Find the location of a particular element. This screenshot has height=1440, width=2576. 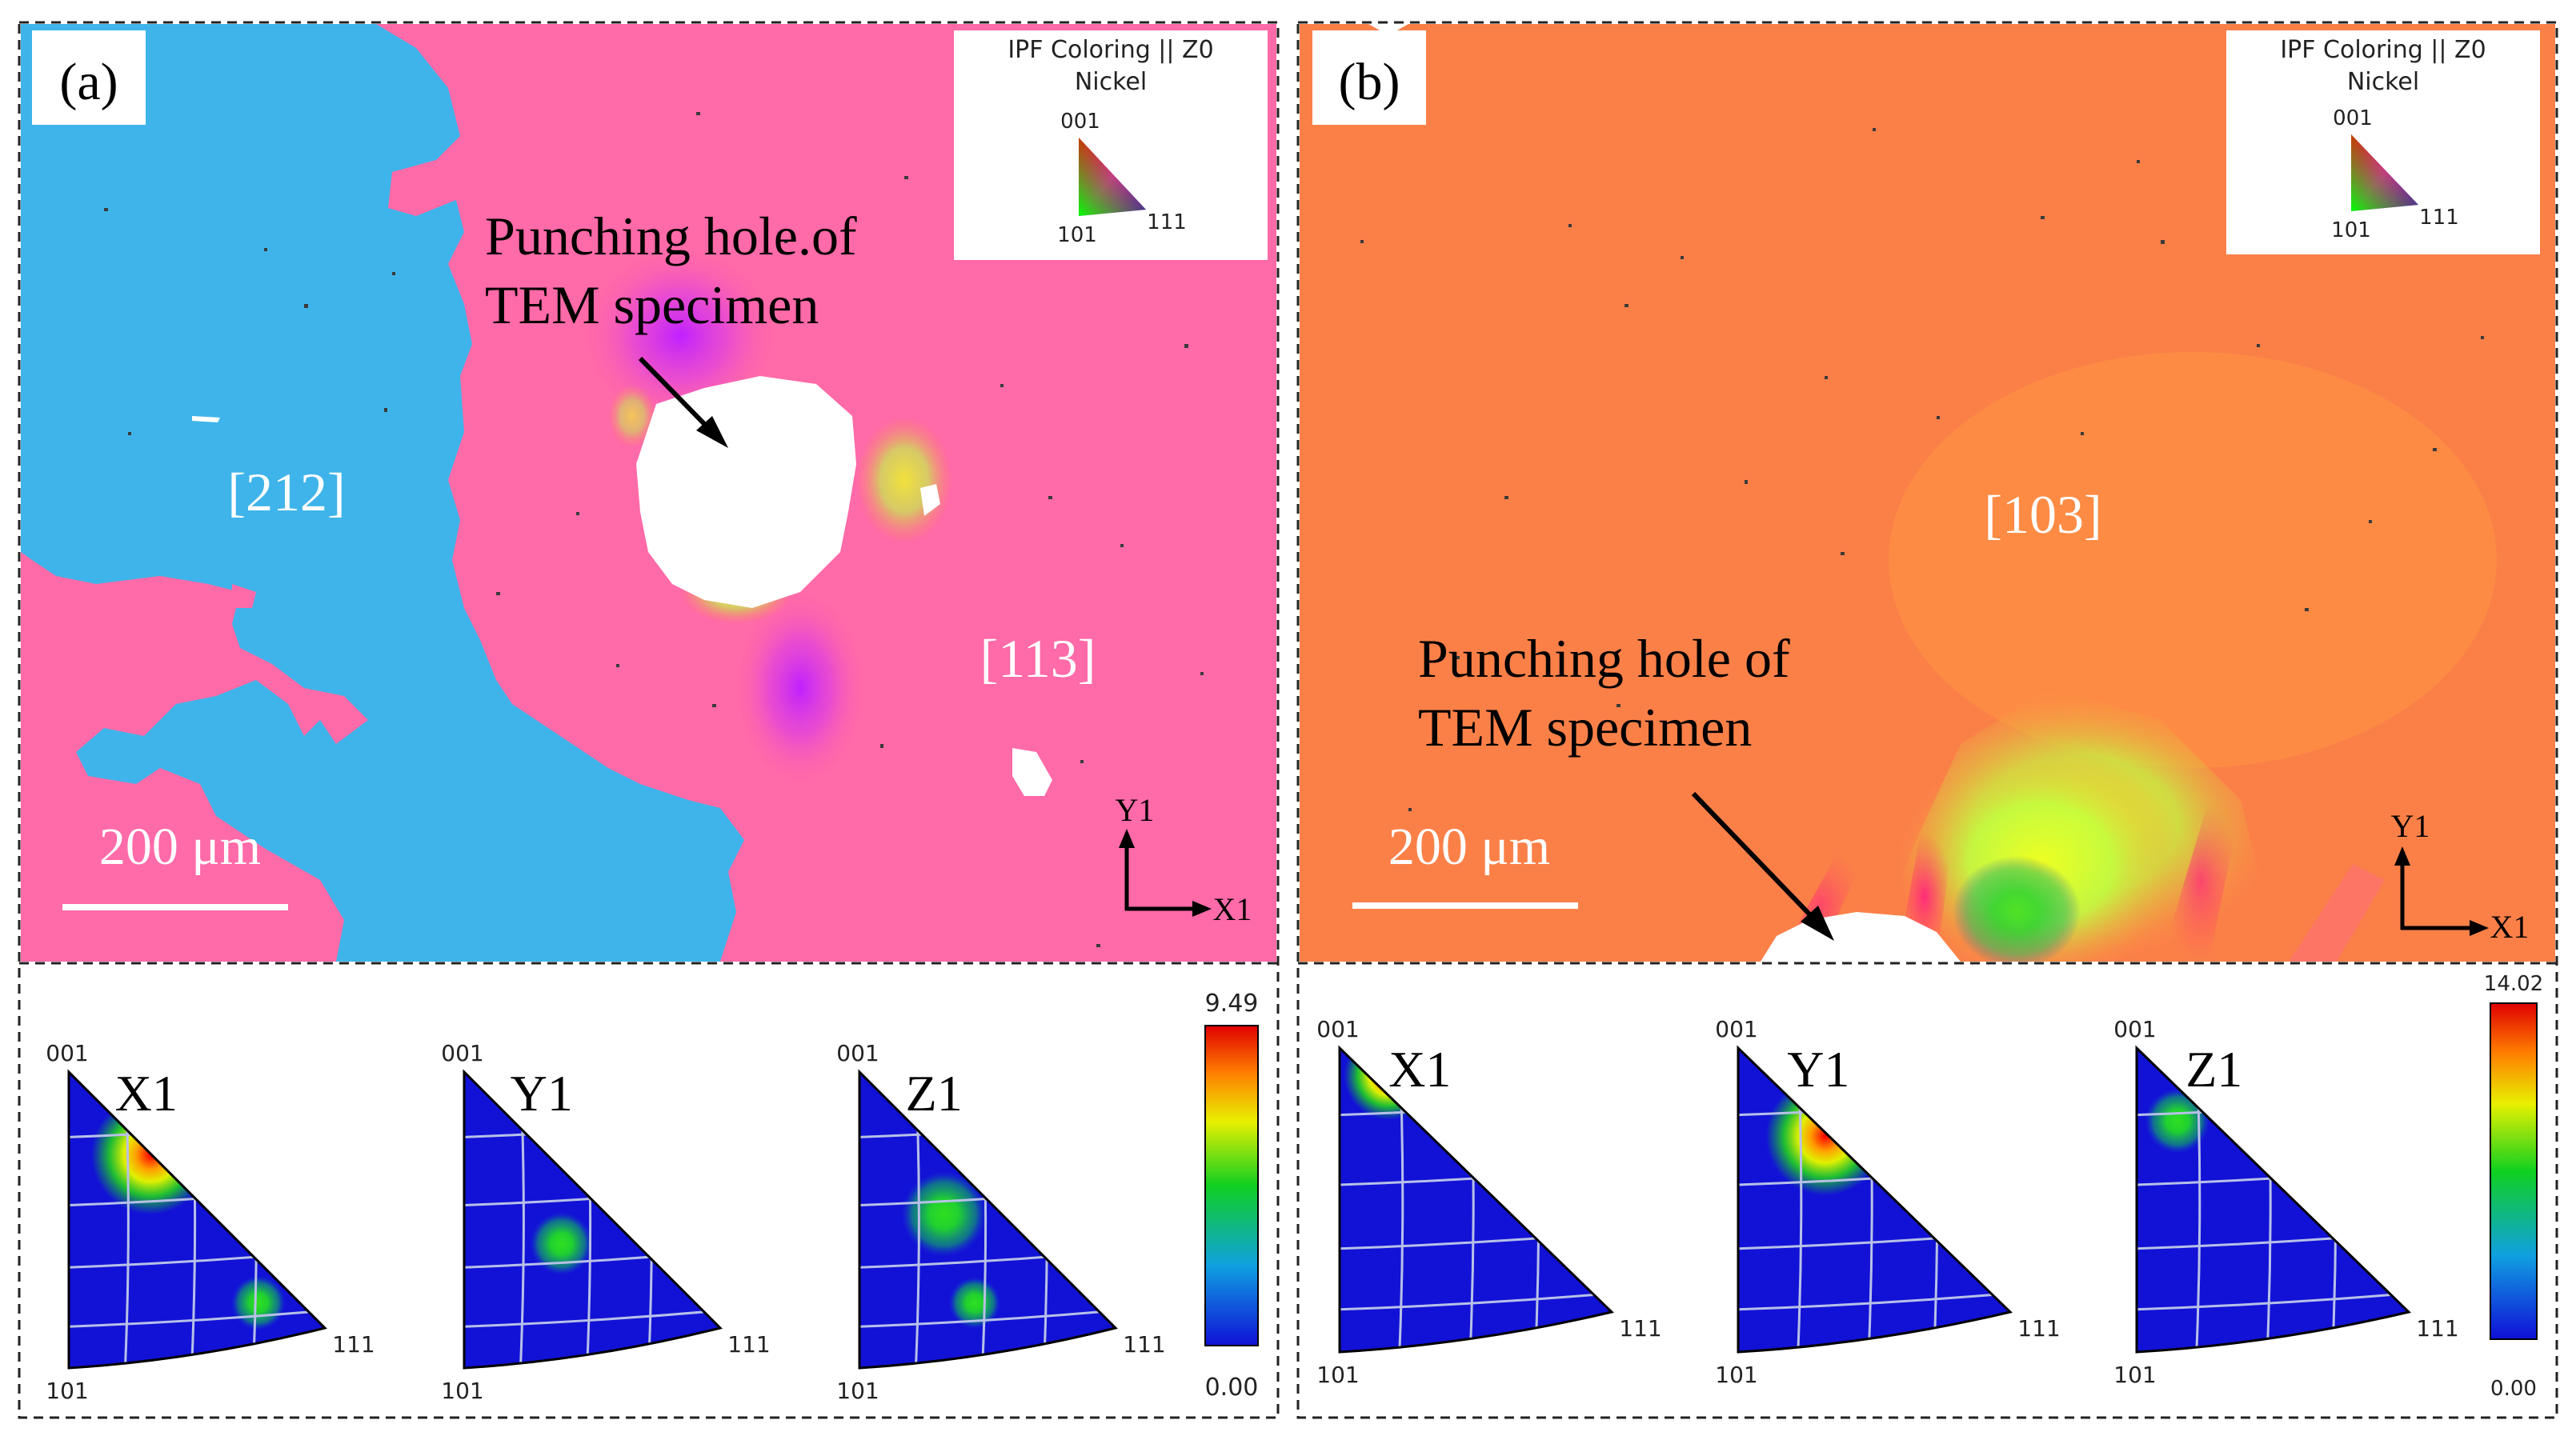

panel-a-arrow is located at coordinates (683, 402).